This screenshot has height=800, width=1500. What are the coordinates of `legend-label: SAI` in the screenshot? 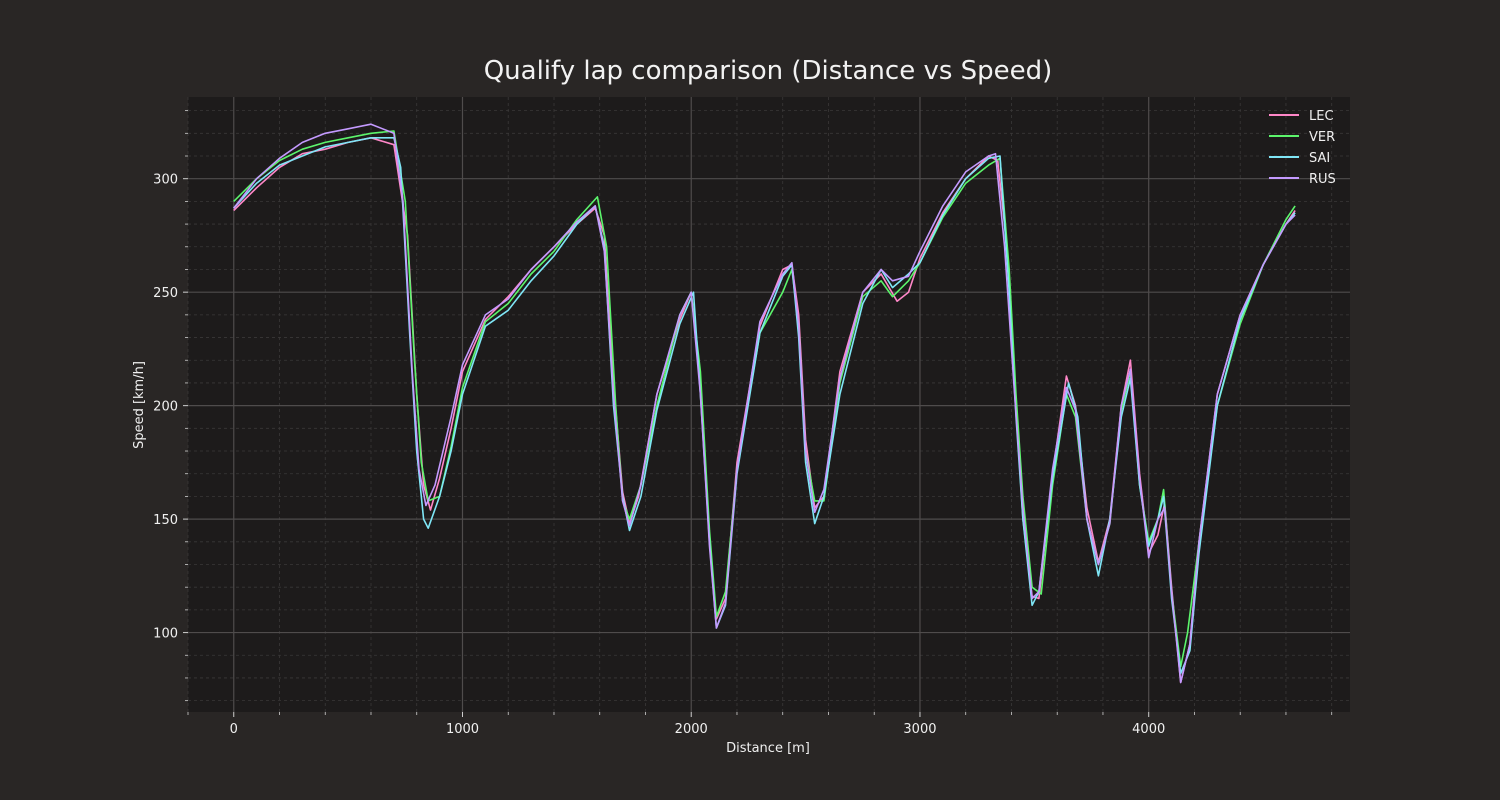 It's located at (1319, 158).